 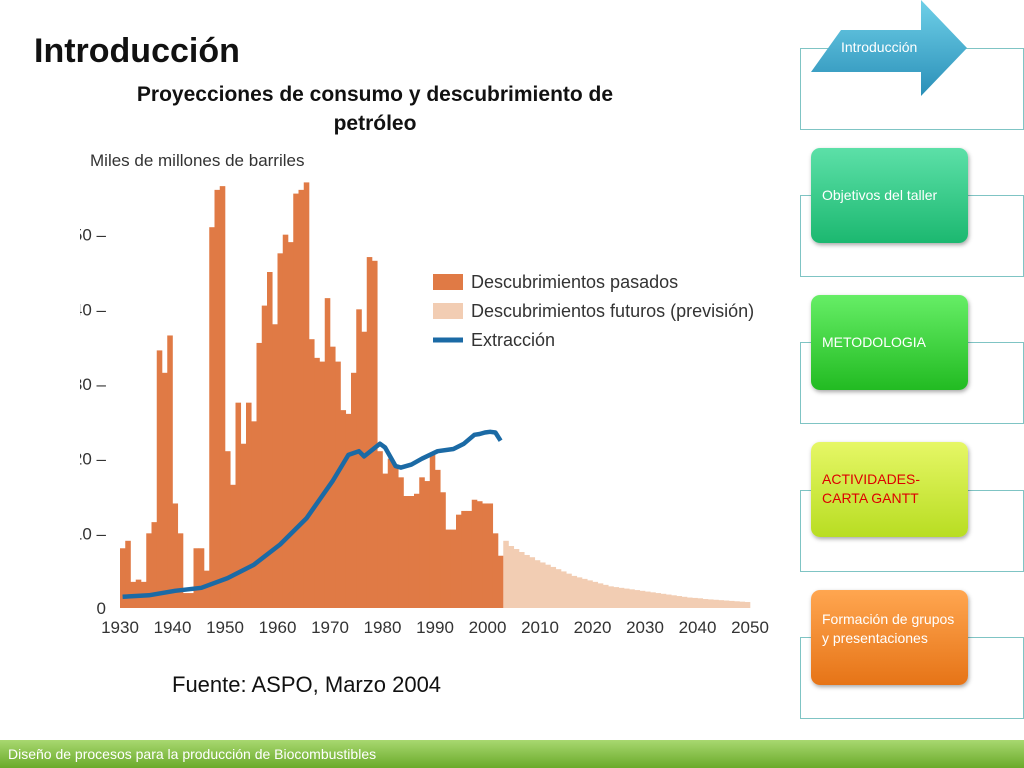 I want to click on x-tick-label: 1990, so click(x=435, y=627).